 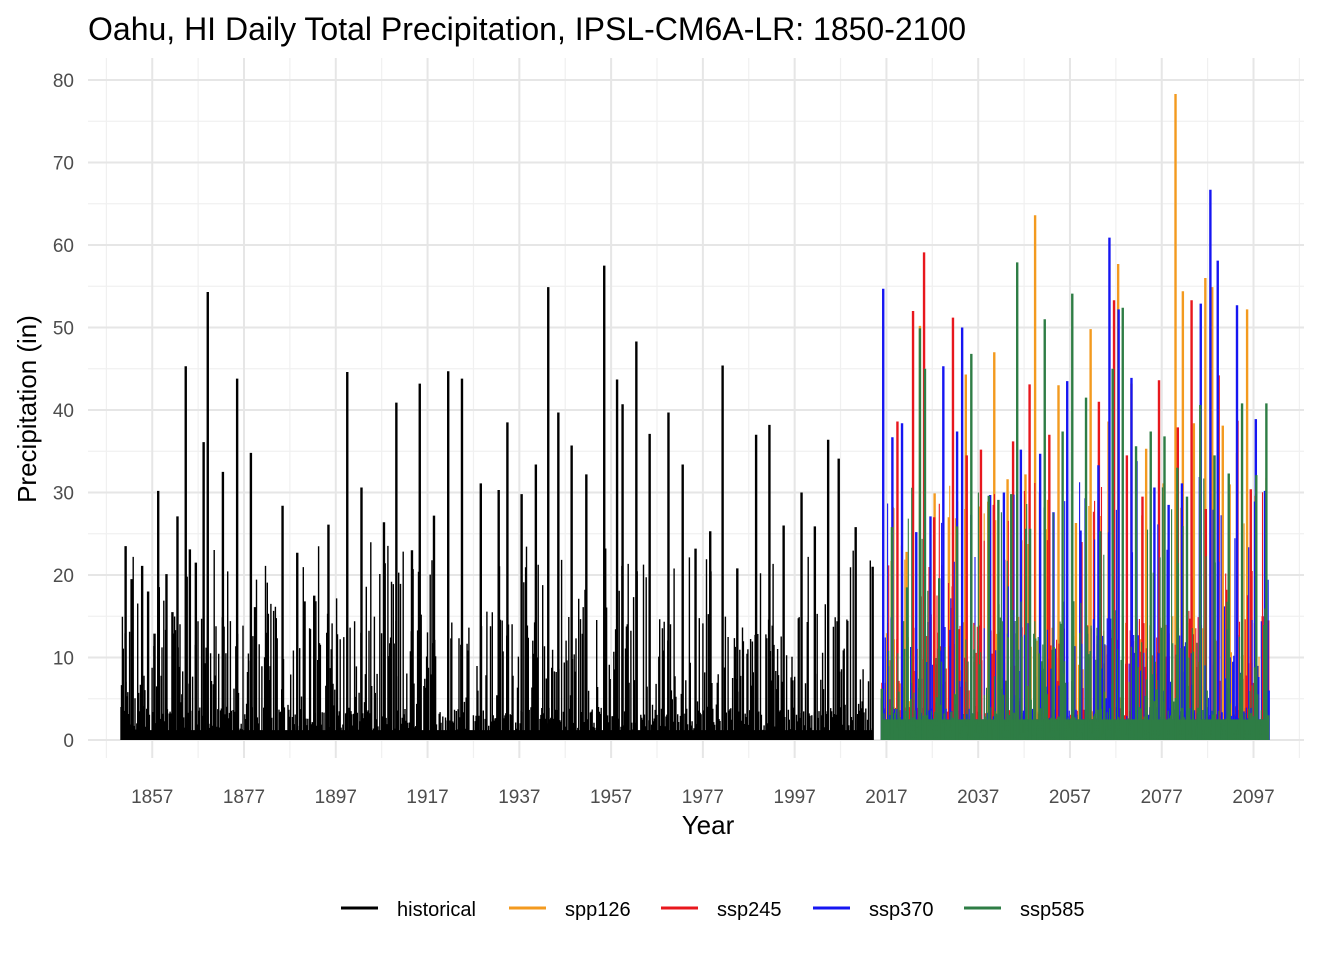 I want to click on legend-item-ssp245: ssp245, so click(x=721, y=910).